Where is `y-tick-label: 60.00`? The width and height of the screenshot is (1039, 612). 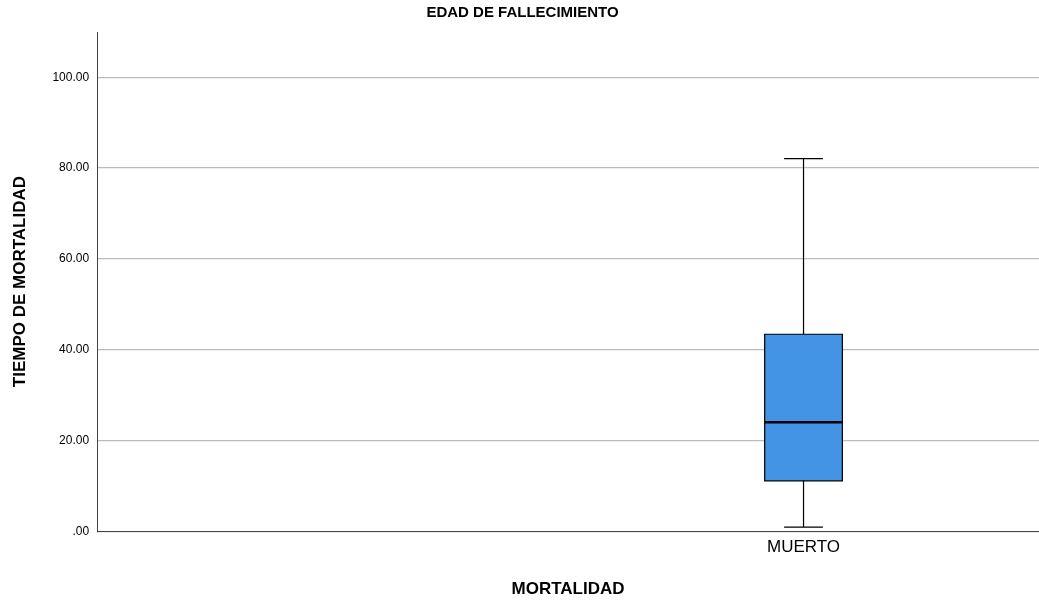 y-tick-label: 60.00 is located at coordinates (74, 258).